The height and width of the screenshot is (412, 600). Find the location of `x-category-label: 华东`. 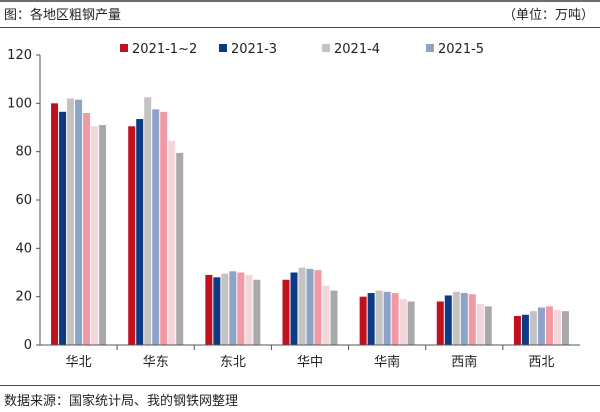

x-category-label: 华东 is located at coordinates (156, 362).